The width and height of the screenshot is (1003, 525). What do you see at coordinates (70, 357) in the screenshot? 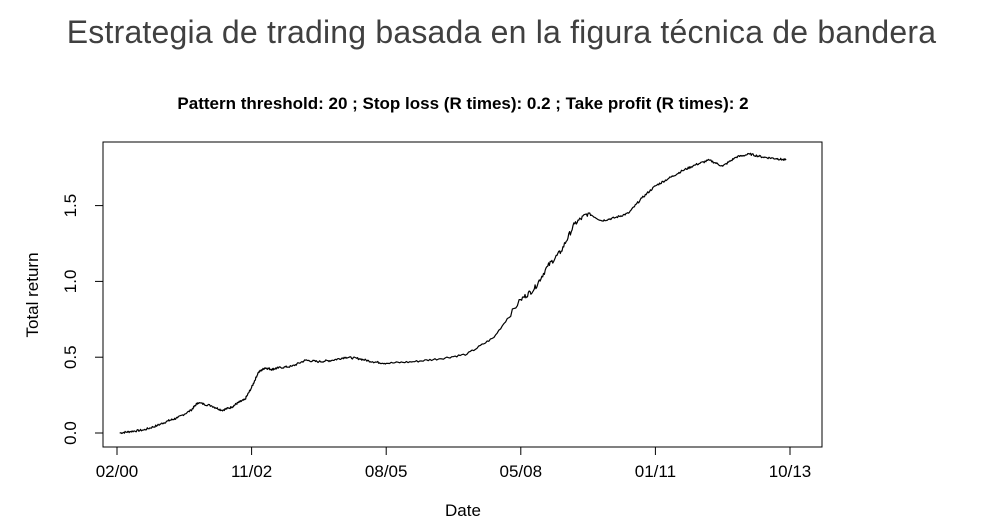
I see `y-tick-label: 0.5` at bounding box center [70, 357].